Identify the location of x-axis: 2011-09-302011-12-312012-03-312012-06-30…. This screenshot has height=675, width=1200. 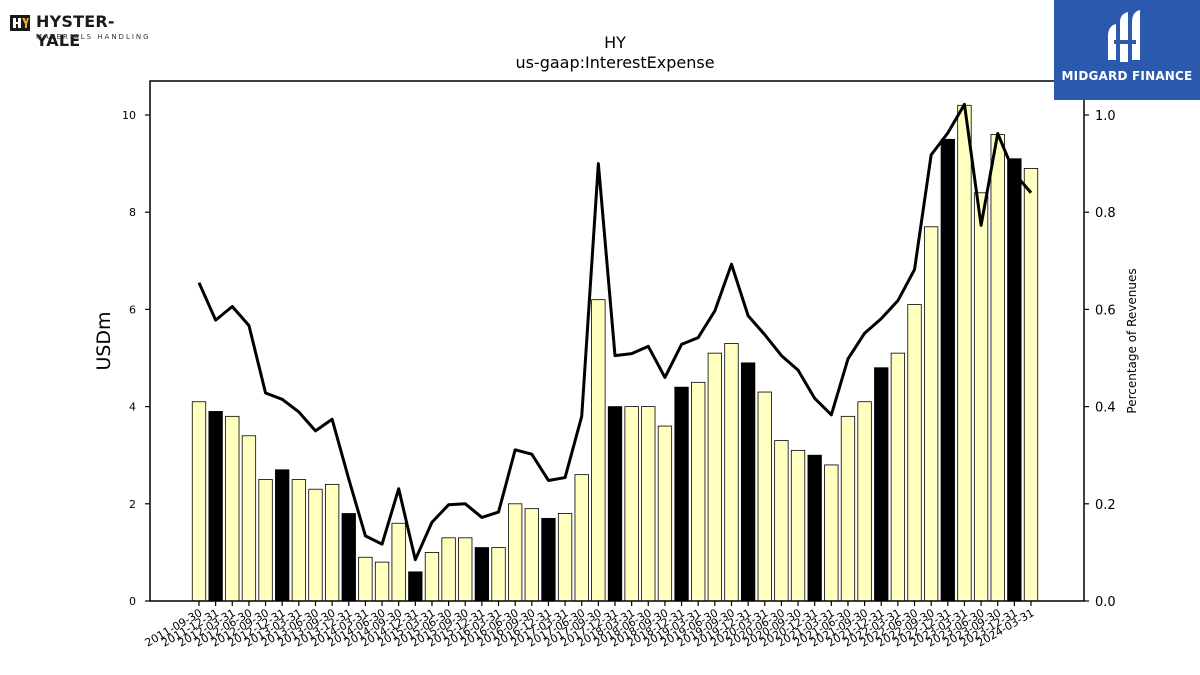
(590, 625).